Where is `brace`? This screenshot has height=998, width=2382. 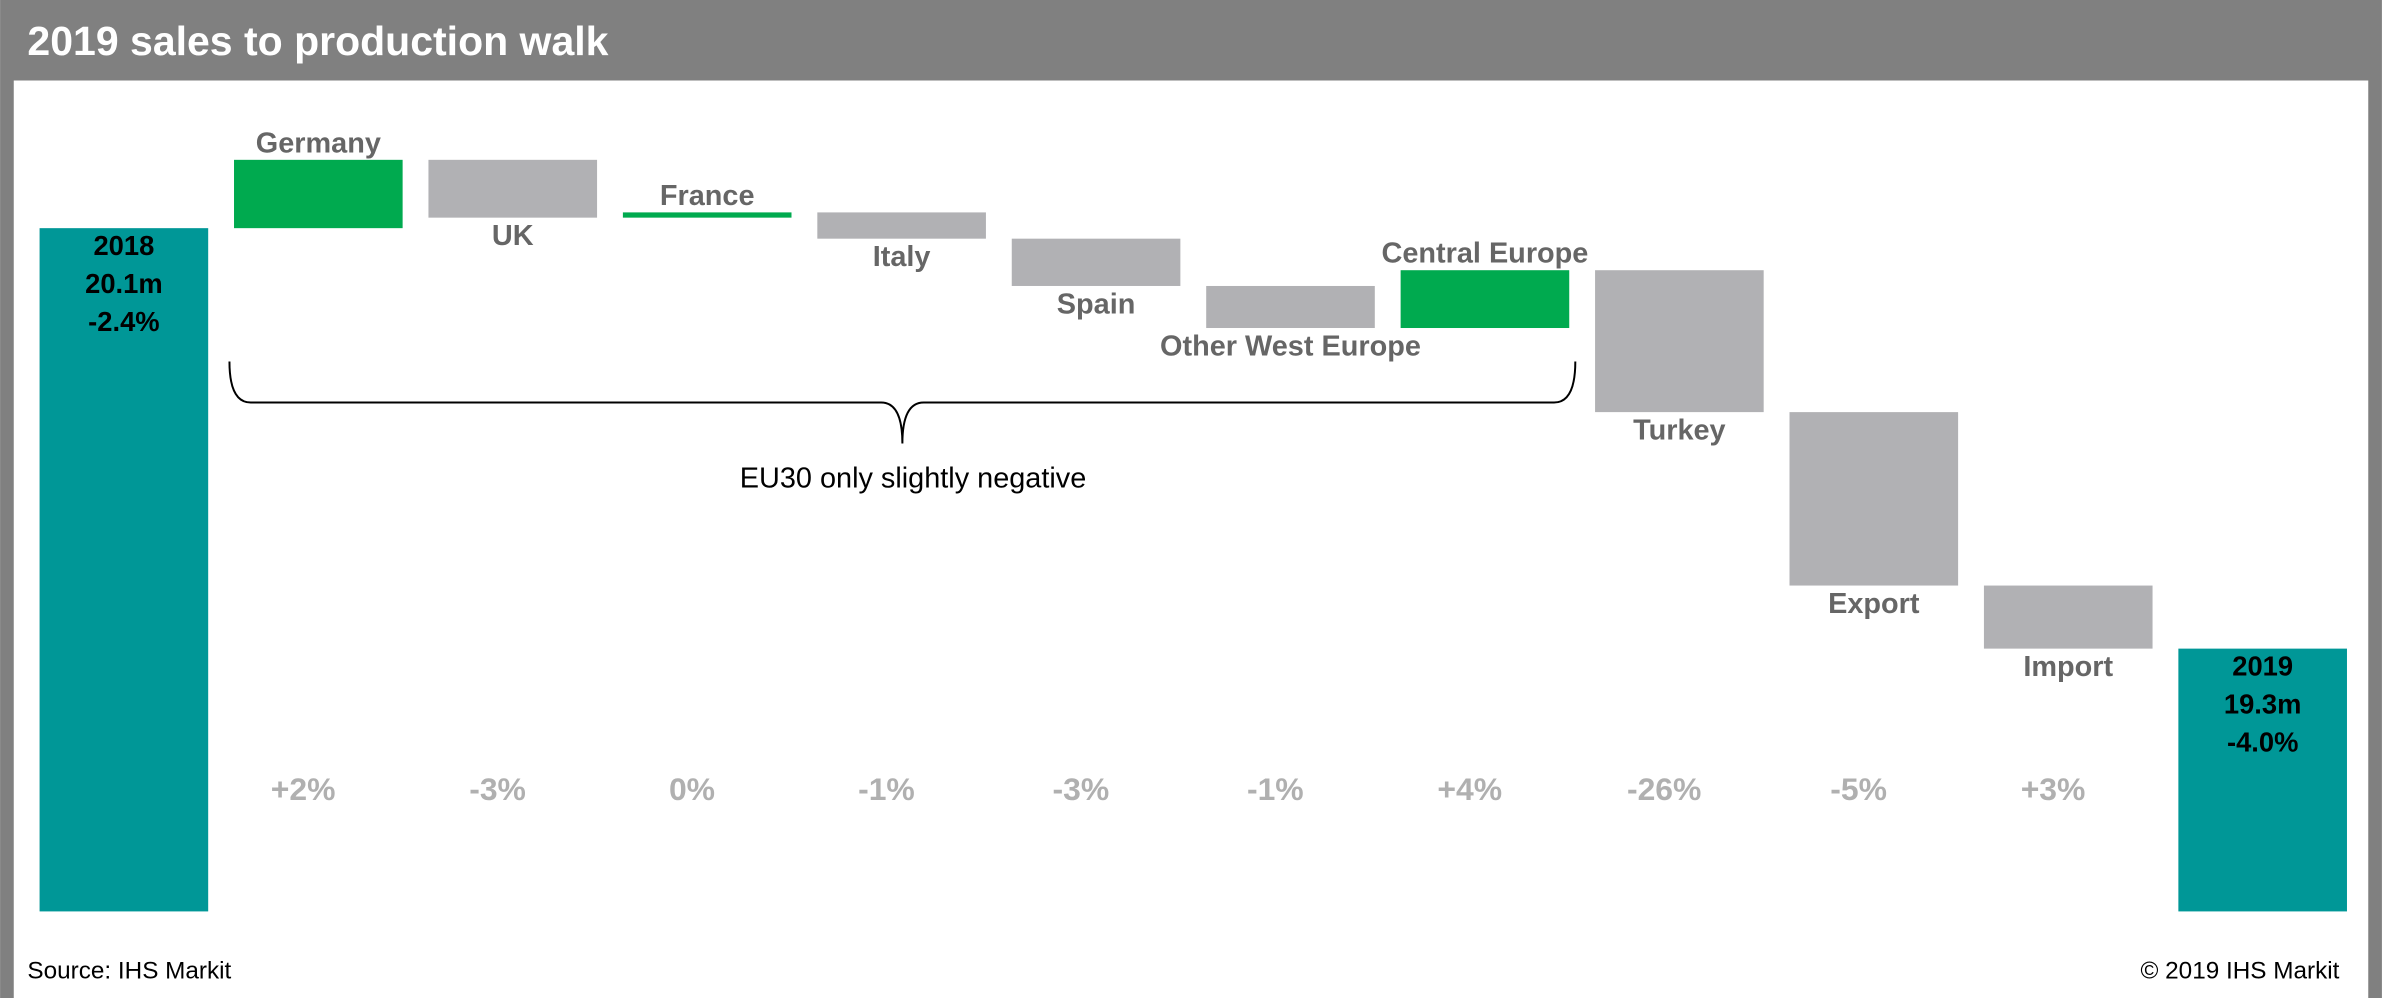
brace is located at coordinates (902, 402).